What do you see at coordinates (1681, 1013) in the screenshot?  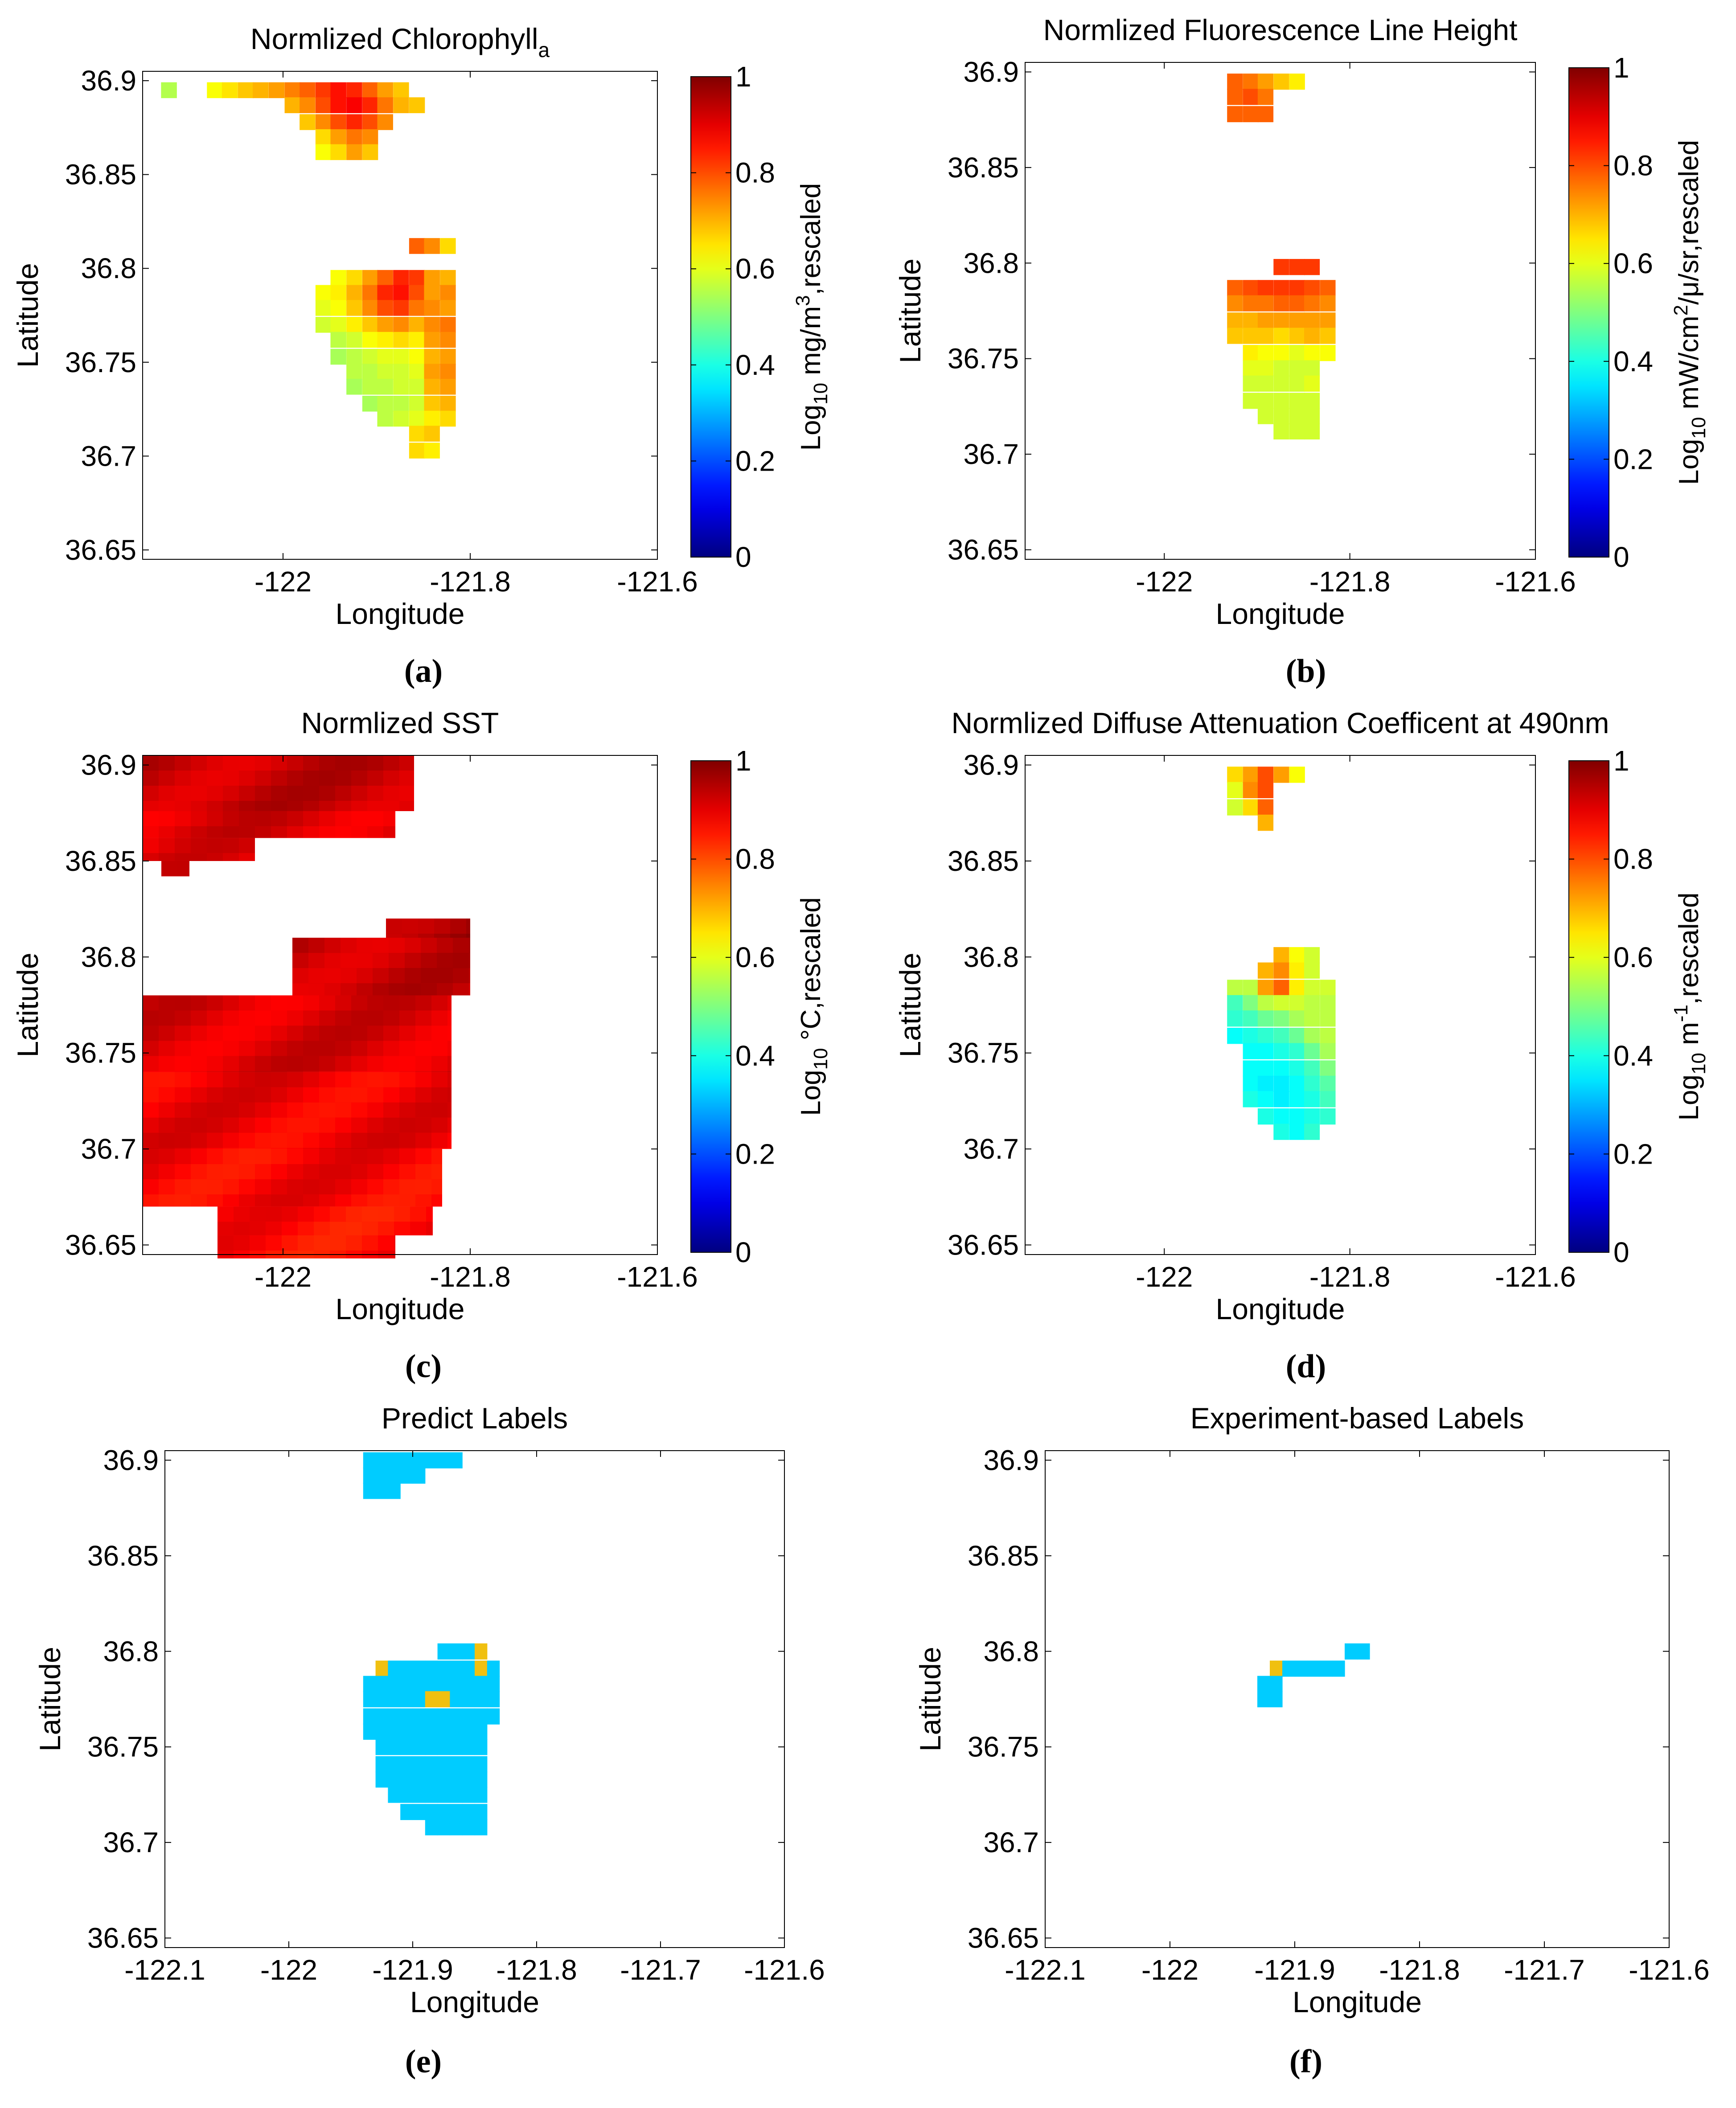 I see `colorbar-label-superscript: -1` at bounding box center [1681, 1013].